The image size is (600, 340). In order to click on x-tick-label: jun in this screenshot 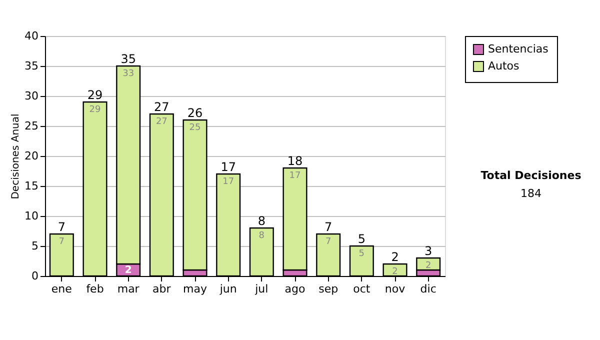, I will do `click(227, 289)`.